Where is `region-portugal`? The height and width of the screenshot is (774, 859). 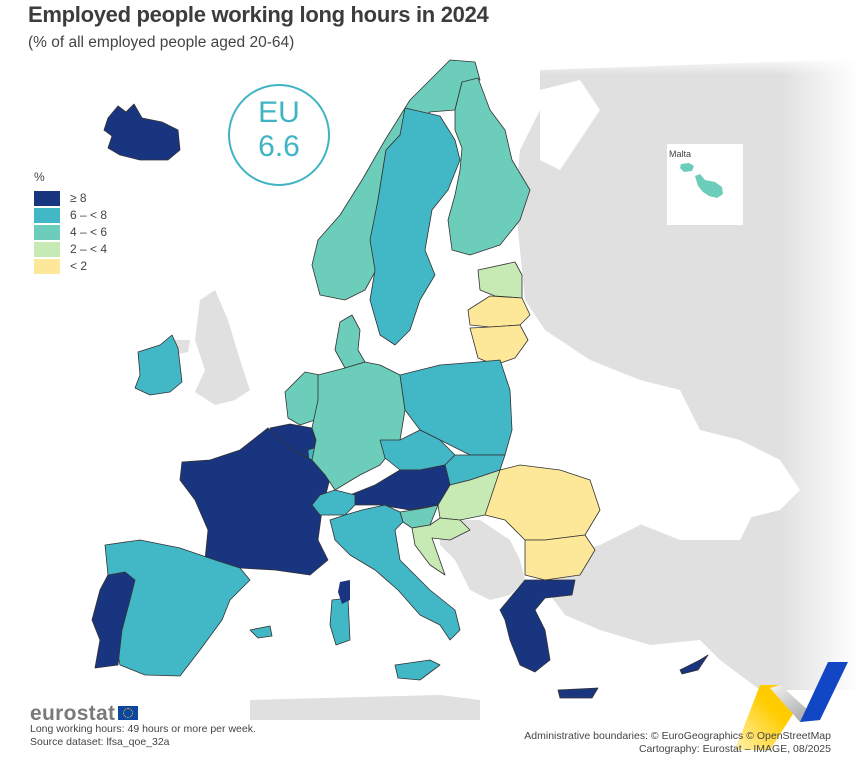 region-portugal is located at coordinates (113, 620).